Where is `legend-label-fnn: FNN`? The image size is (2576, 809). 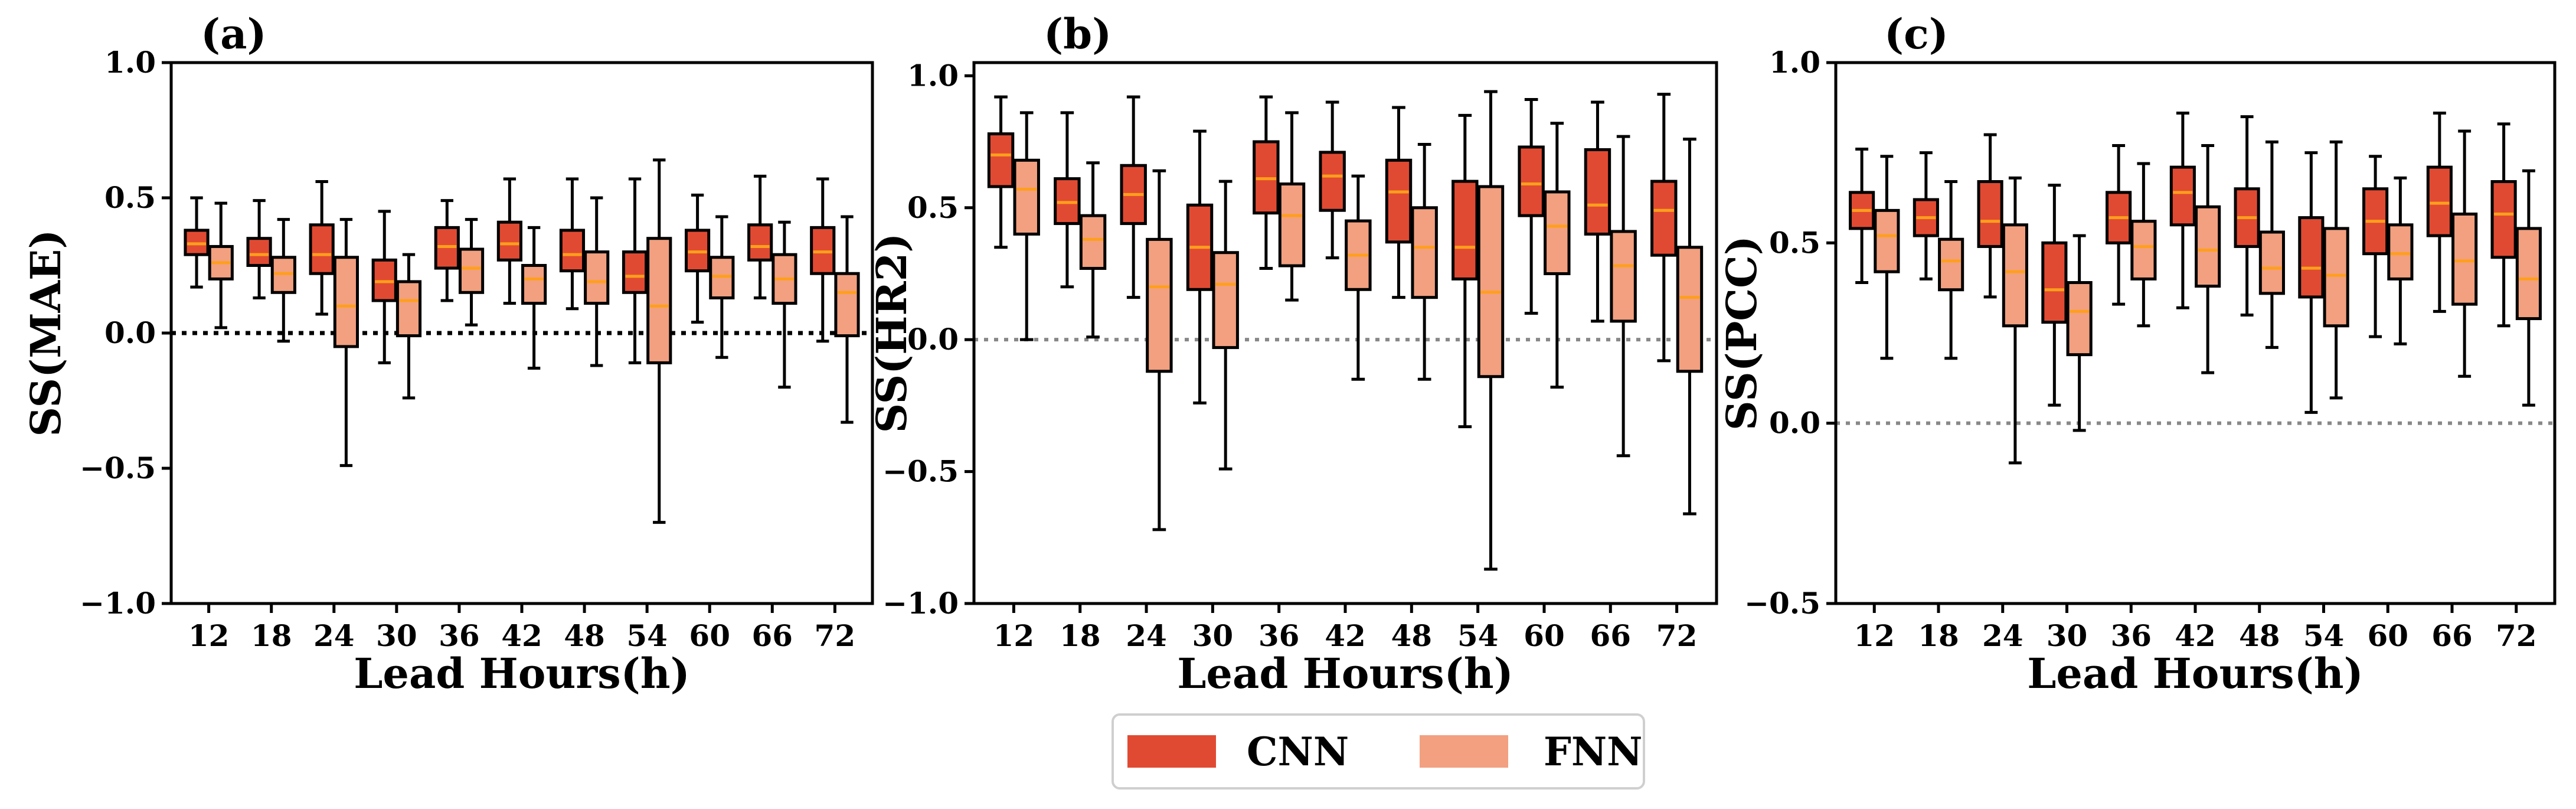 legend-label-fnn: FNN is located at coordinates (1593, 752).